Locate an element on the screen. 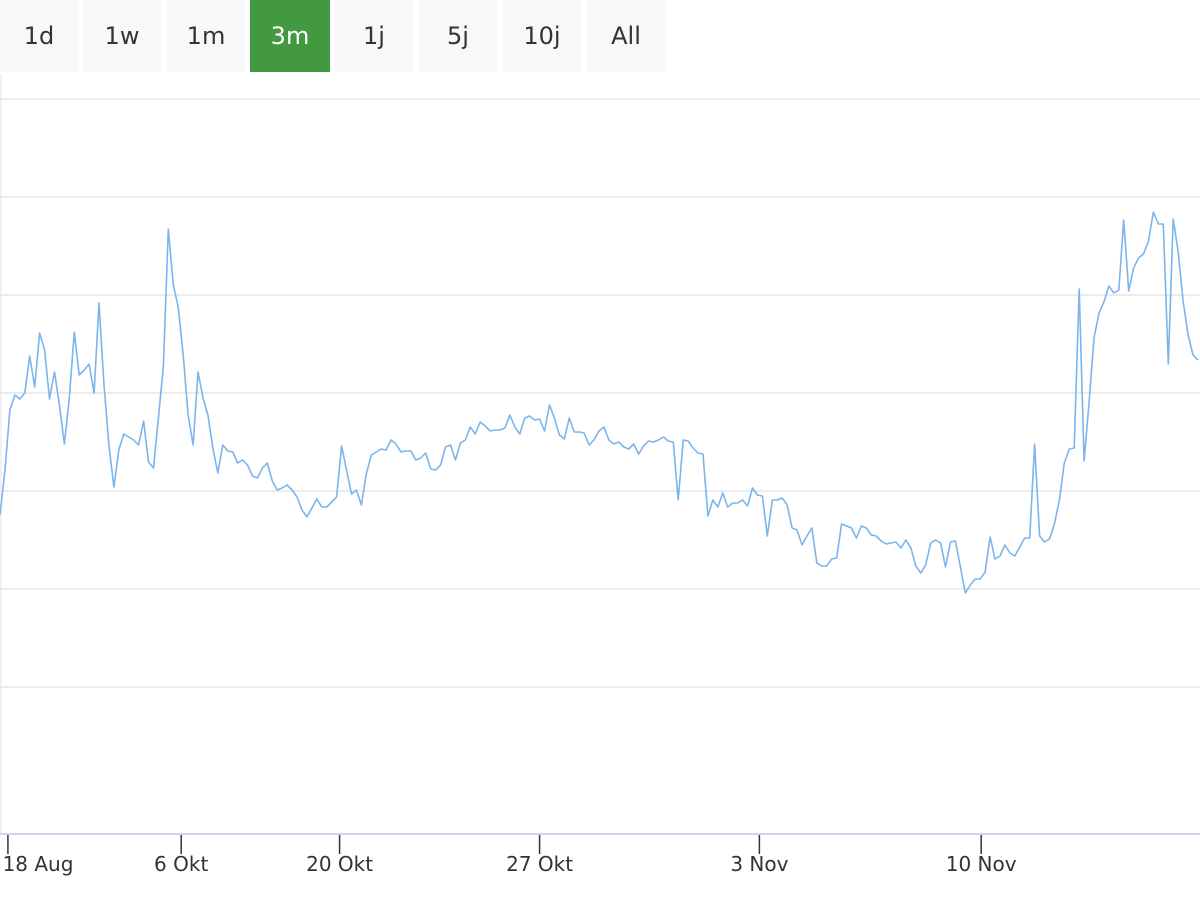  range-button-1j: 1j is located at coordinates (374, 36).